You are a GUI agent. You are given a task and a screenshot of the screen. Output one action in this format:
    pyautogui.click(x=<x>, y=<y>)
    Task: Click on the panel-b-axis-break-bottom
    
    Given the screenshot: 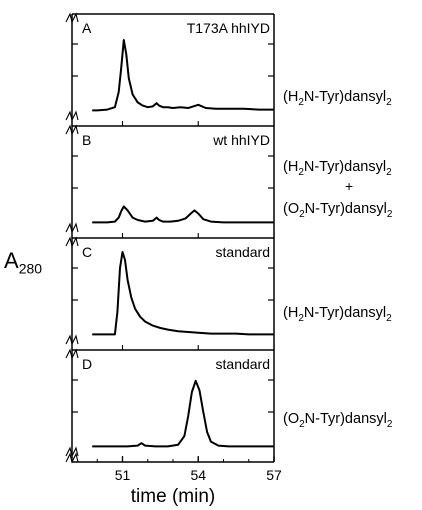 What is the action you would take?
    pyautogui.click(x=72, y=228)
    